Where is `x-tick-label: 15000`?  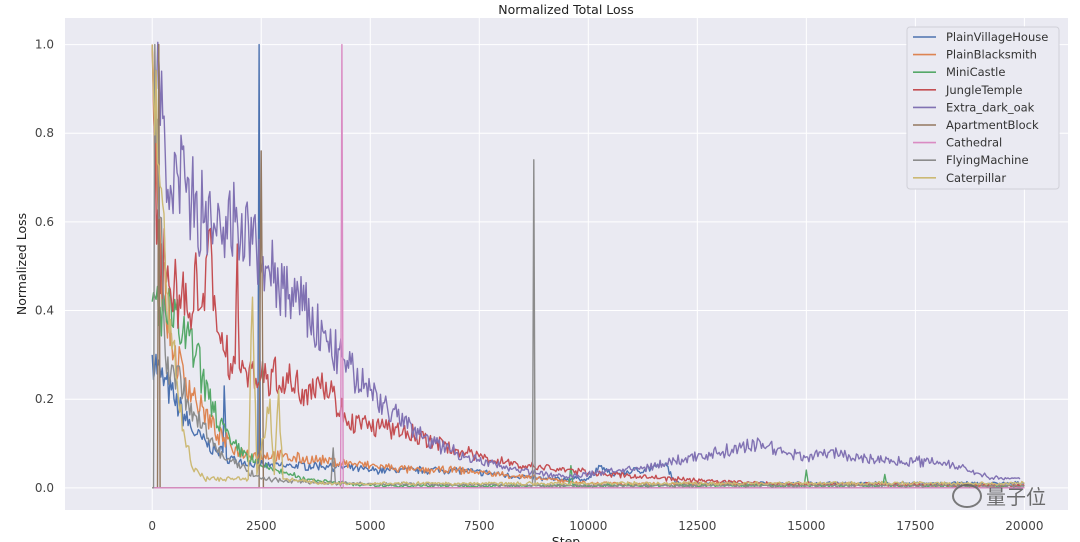
x-tick-label: 15000 is located at coordinates (806, 526).